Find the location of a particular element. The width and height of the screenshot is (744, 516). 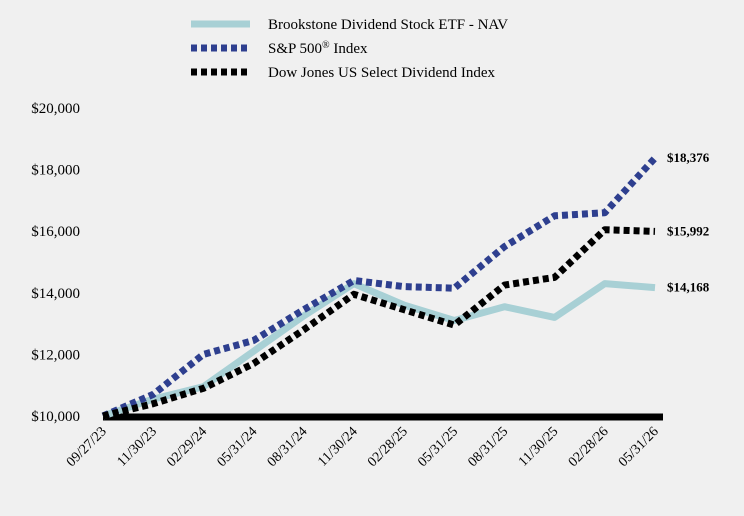

end-label-1: $18,376 is located at coordinates (688, 157).